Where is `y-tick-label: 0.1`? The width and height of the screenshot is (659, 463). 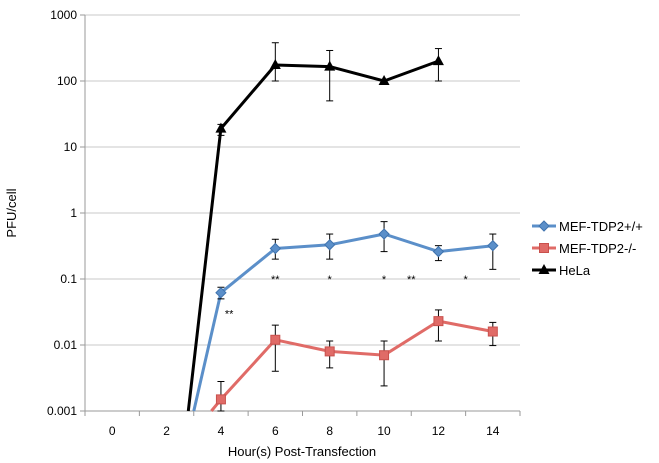 y-tick-label: 0.1 is located at coordinates (68, 279).